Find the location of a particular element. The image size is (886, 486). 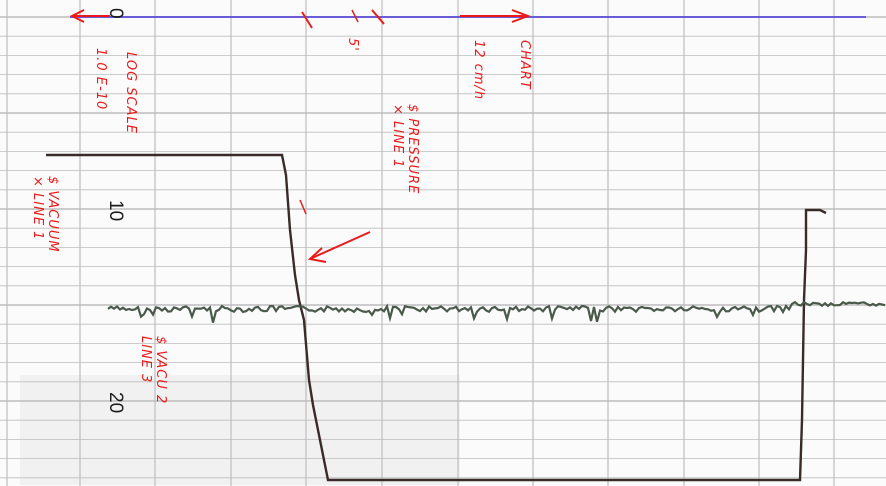

vacuum-2-note: $ VACU 2 LINE 3 is located at coordinates (153, 370).